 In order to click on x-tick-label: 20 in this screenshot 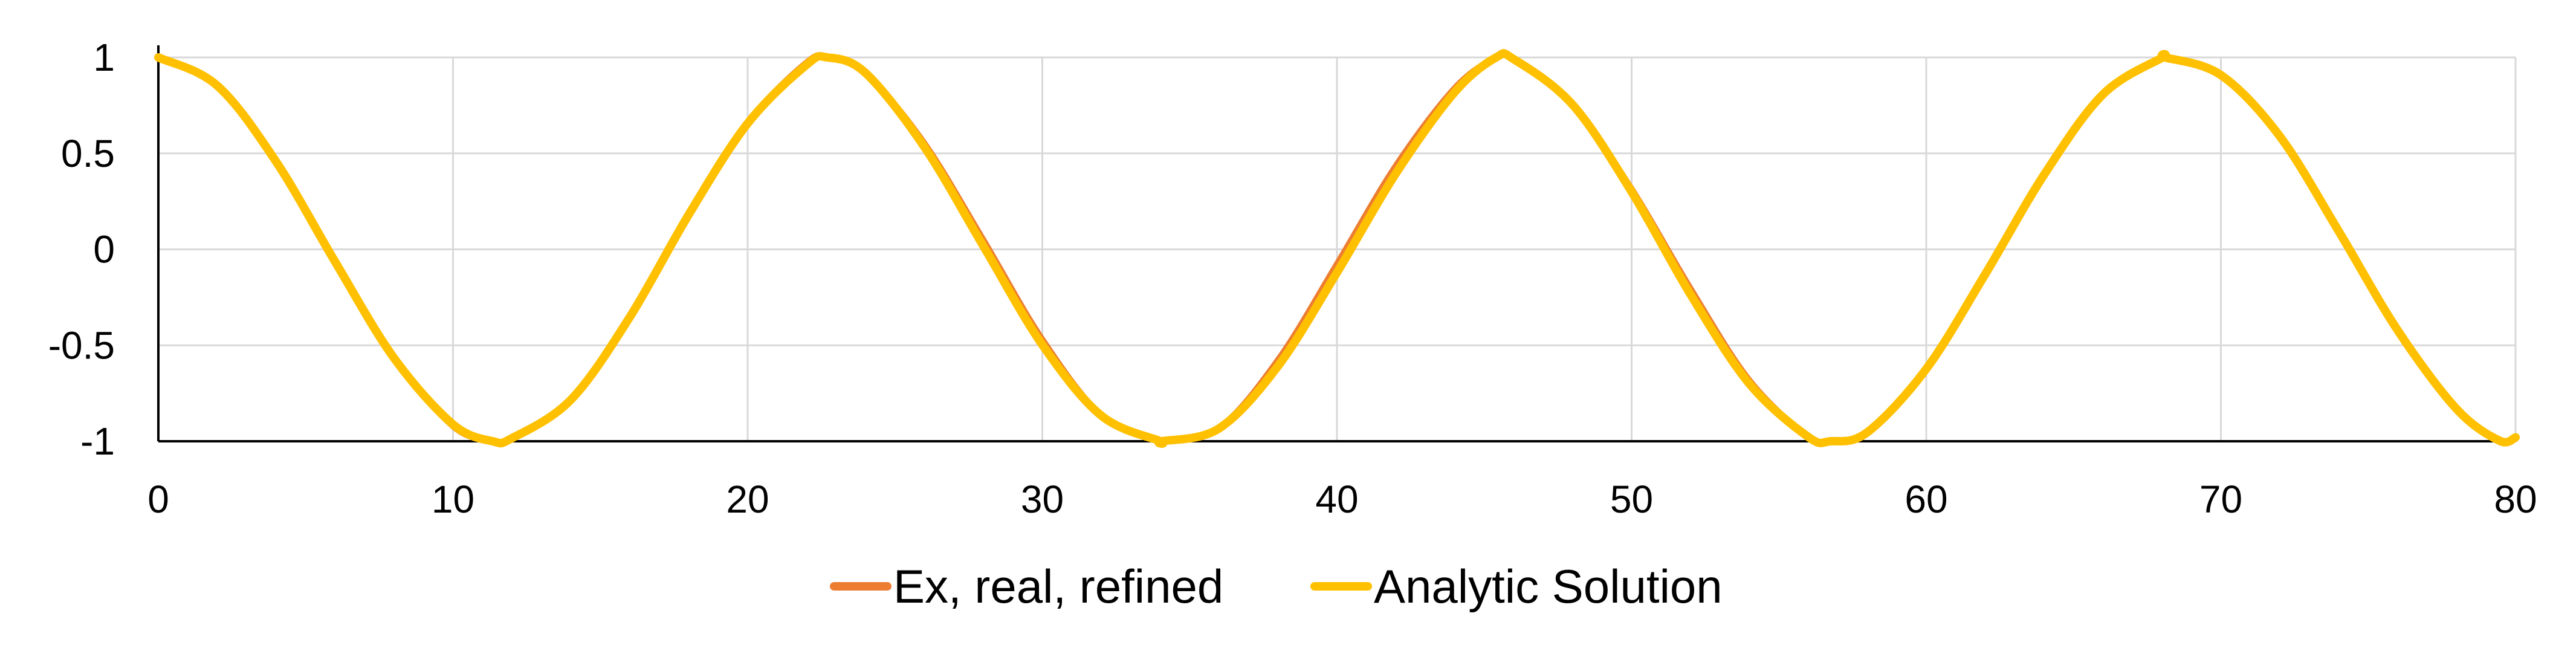, I will do `click(747, 499)`.